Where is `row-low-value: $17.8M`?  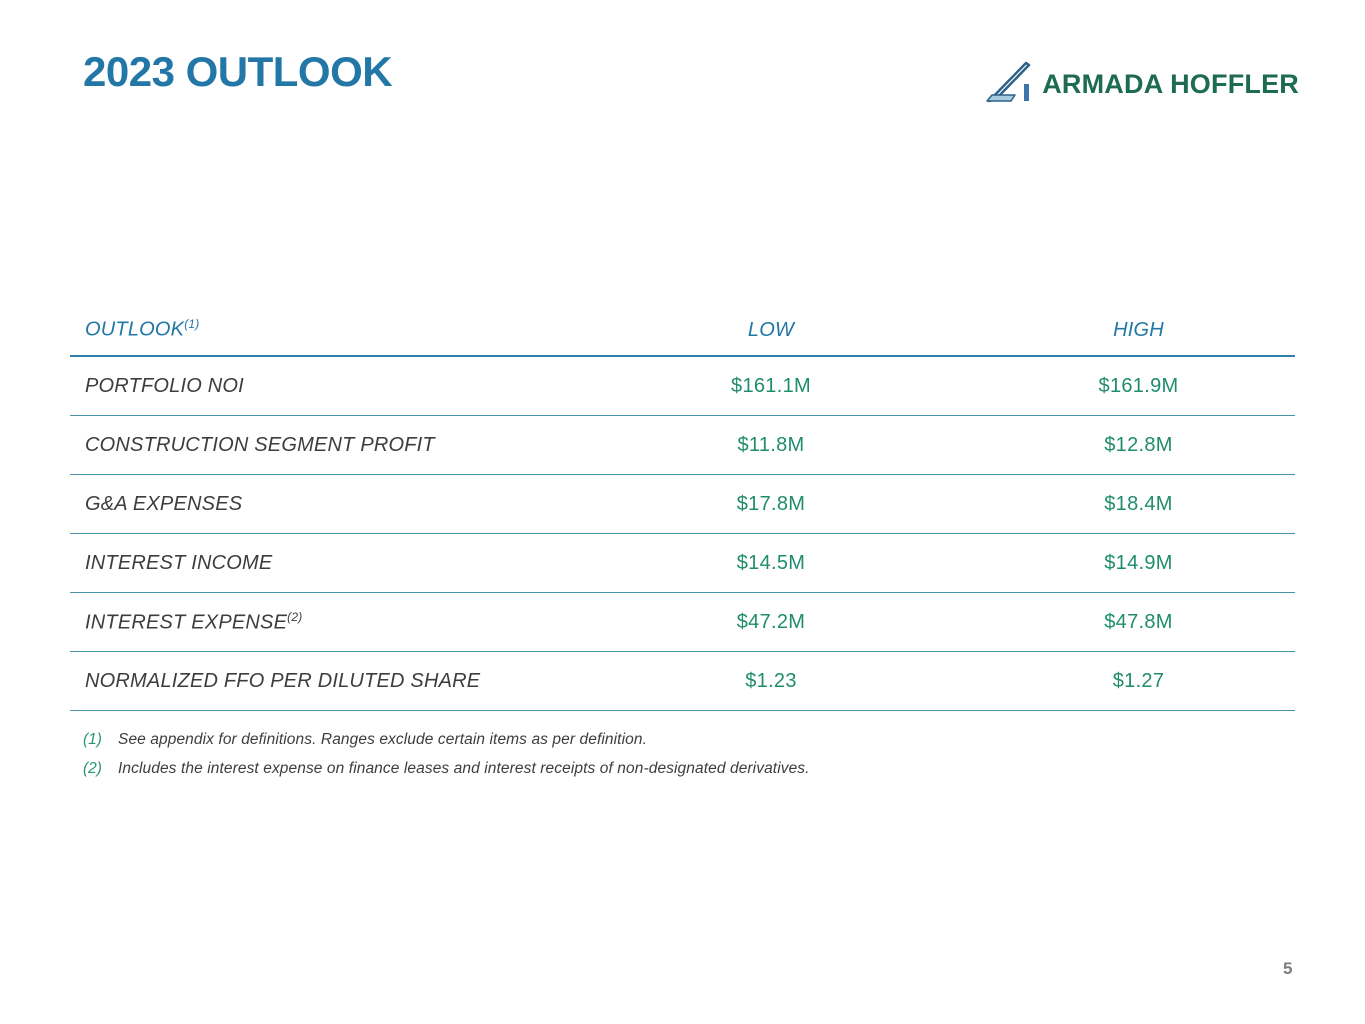
row-low-value: $17.8M is located at coordinates (771, 503).